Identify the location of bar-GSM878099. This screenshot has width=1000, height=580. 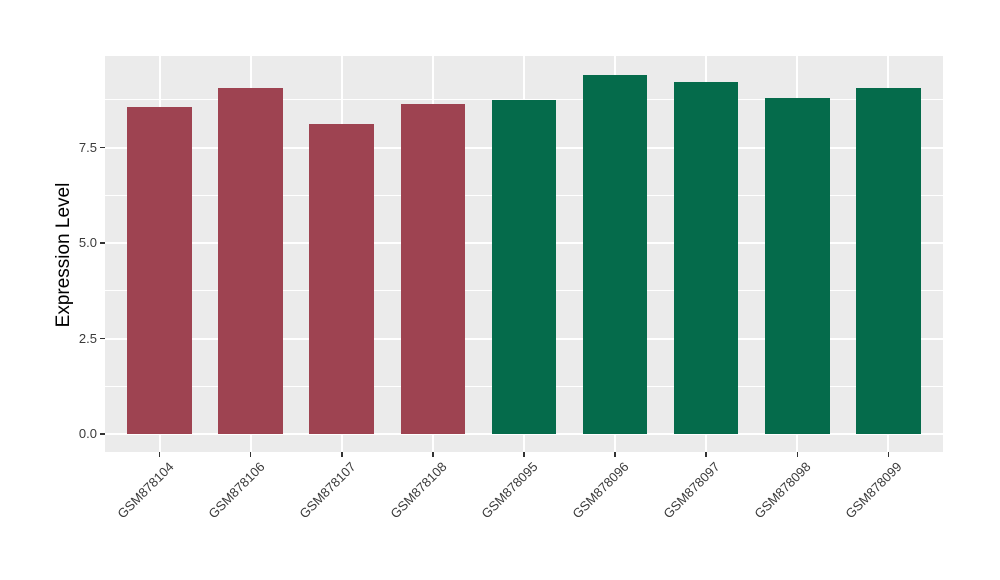
(888, 261).